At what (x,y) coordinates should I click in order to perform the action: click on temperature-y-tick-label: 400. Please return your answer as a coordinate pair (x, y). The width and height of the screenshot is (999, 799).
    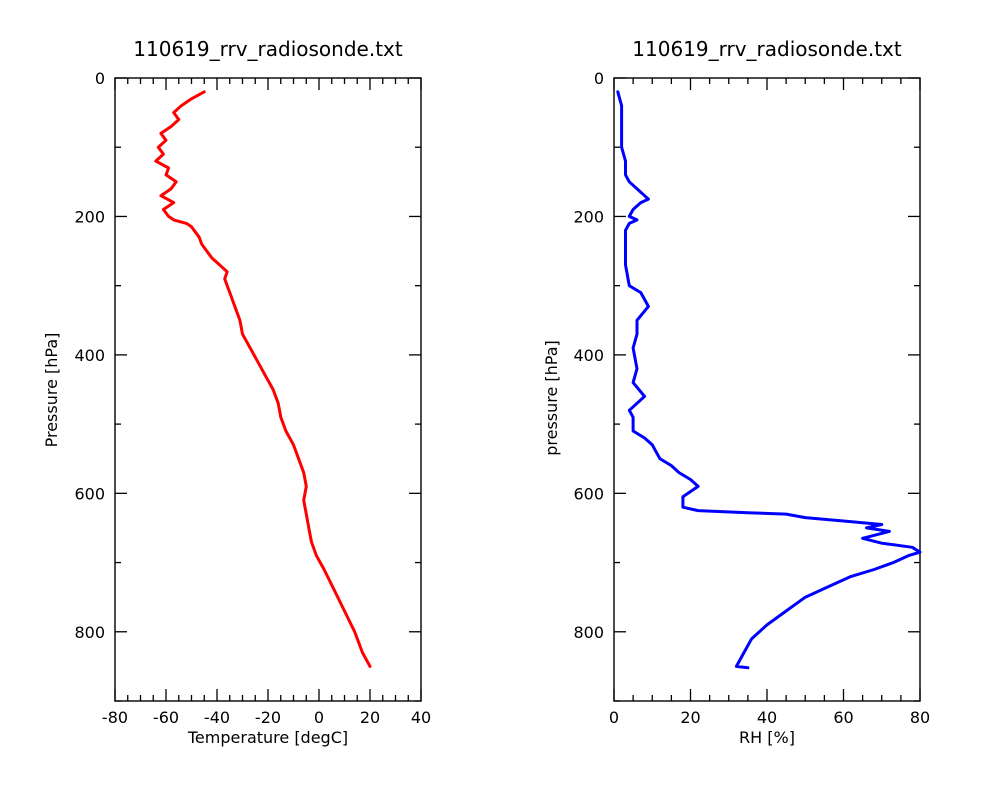
    Looking at the image, I should click on (89, 355).